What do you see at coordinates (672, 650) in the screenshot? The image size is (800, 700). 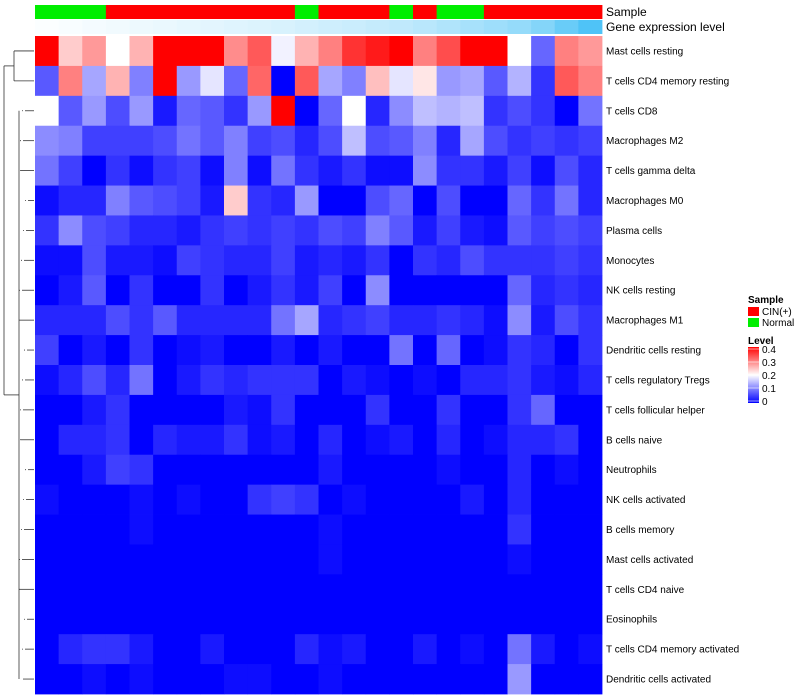 I see `row-label: T cells CD4 memory activated` at bounding box center [672, 650].